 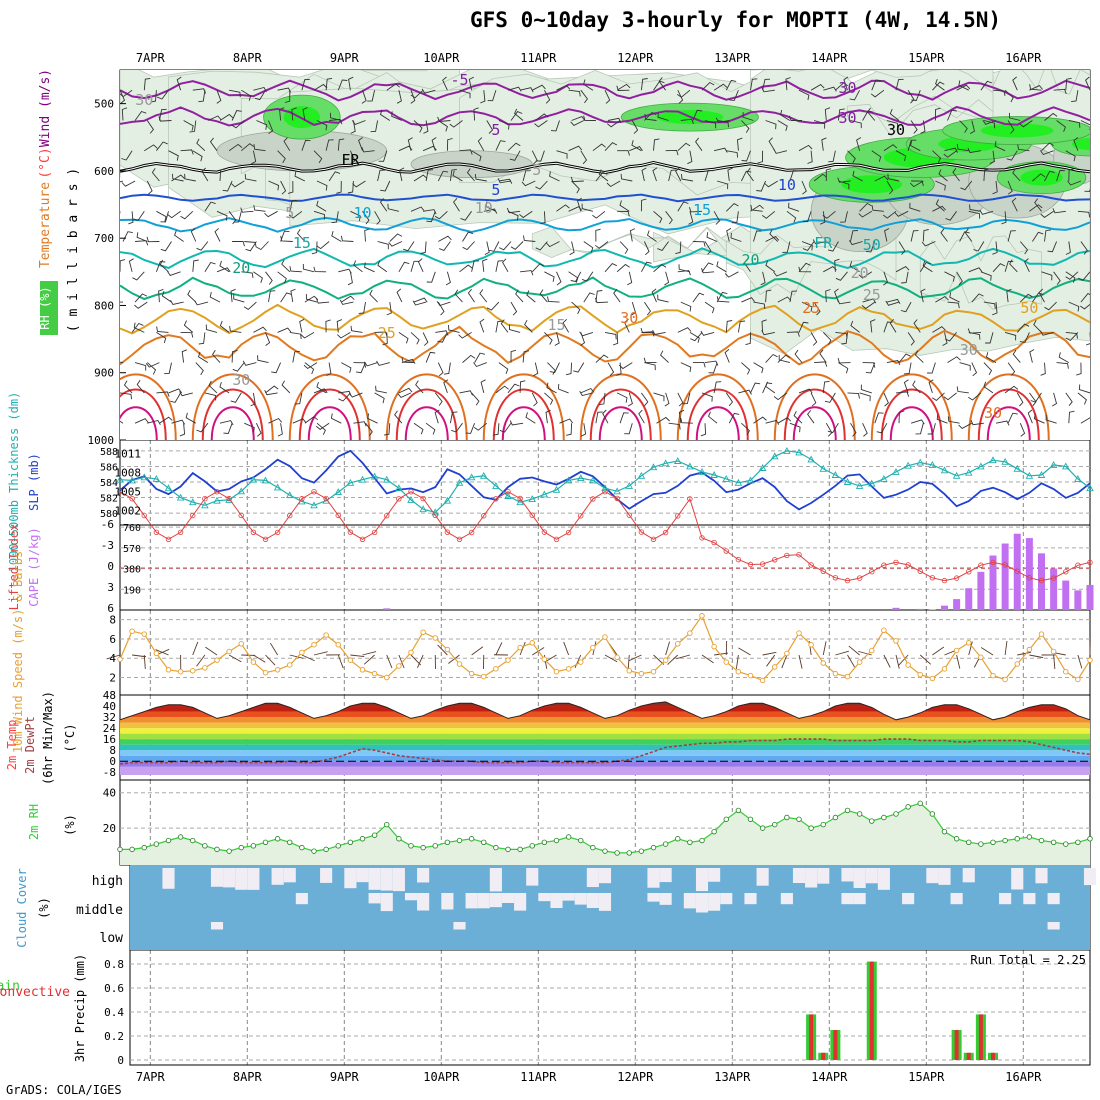 What do you see at coordinates (112, 761) in the screenshot?
I see `temp-ytick: 0` at bounding box center [112, 761].